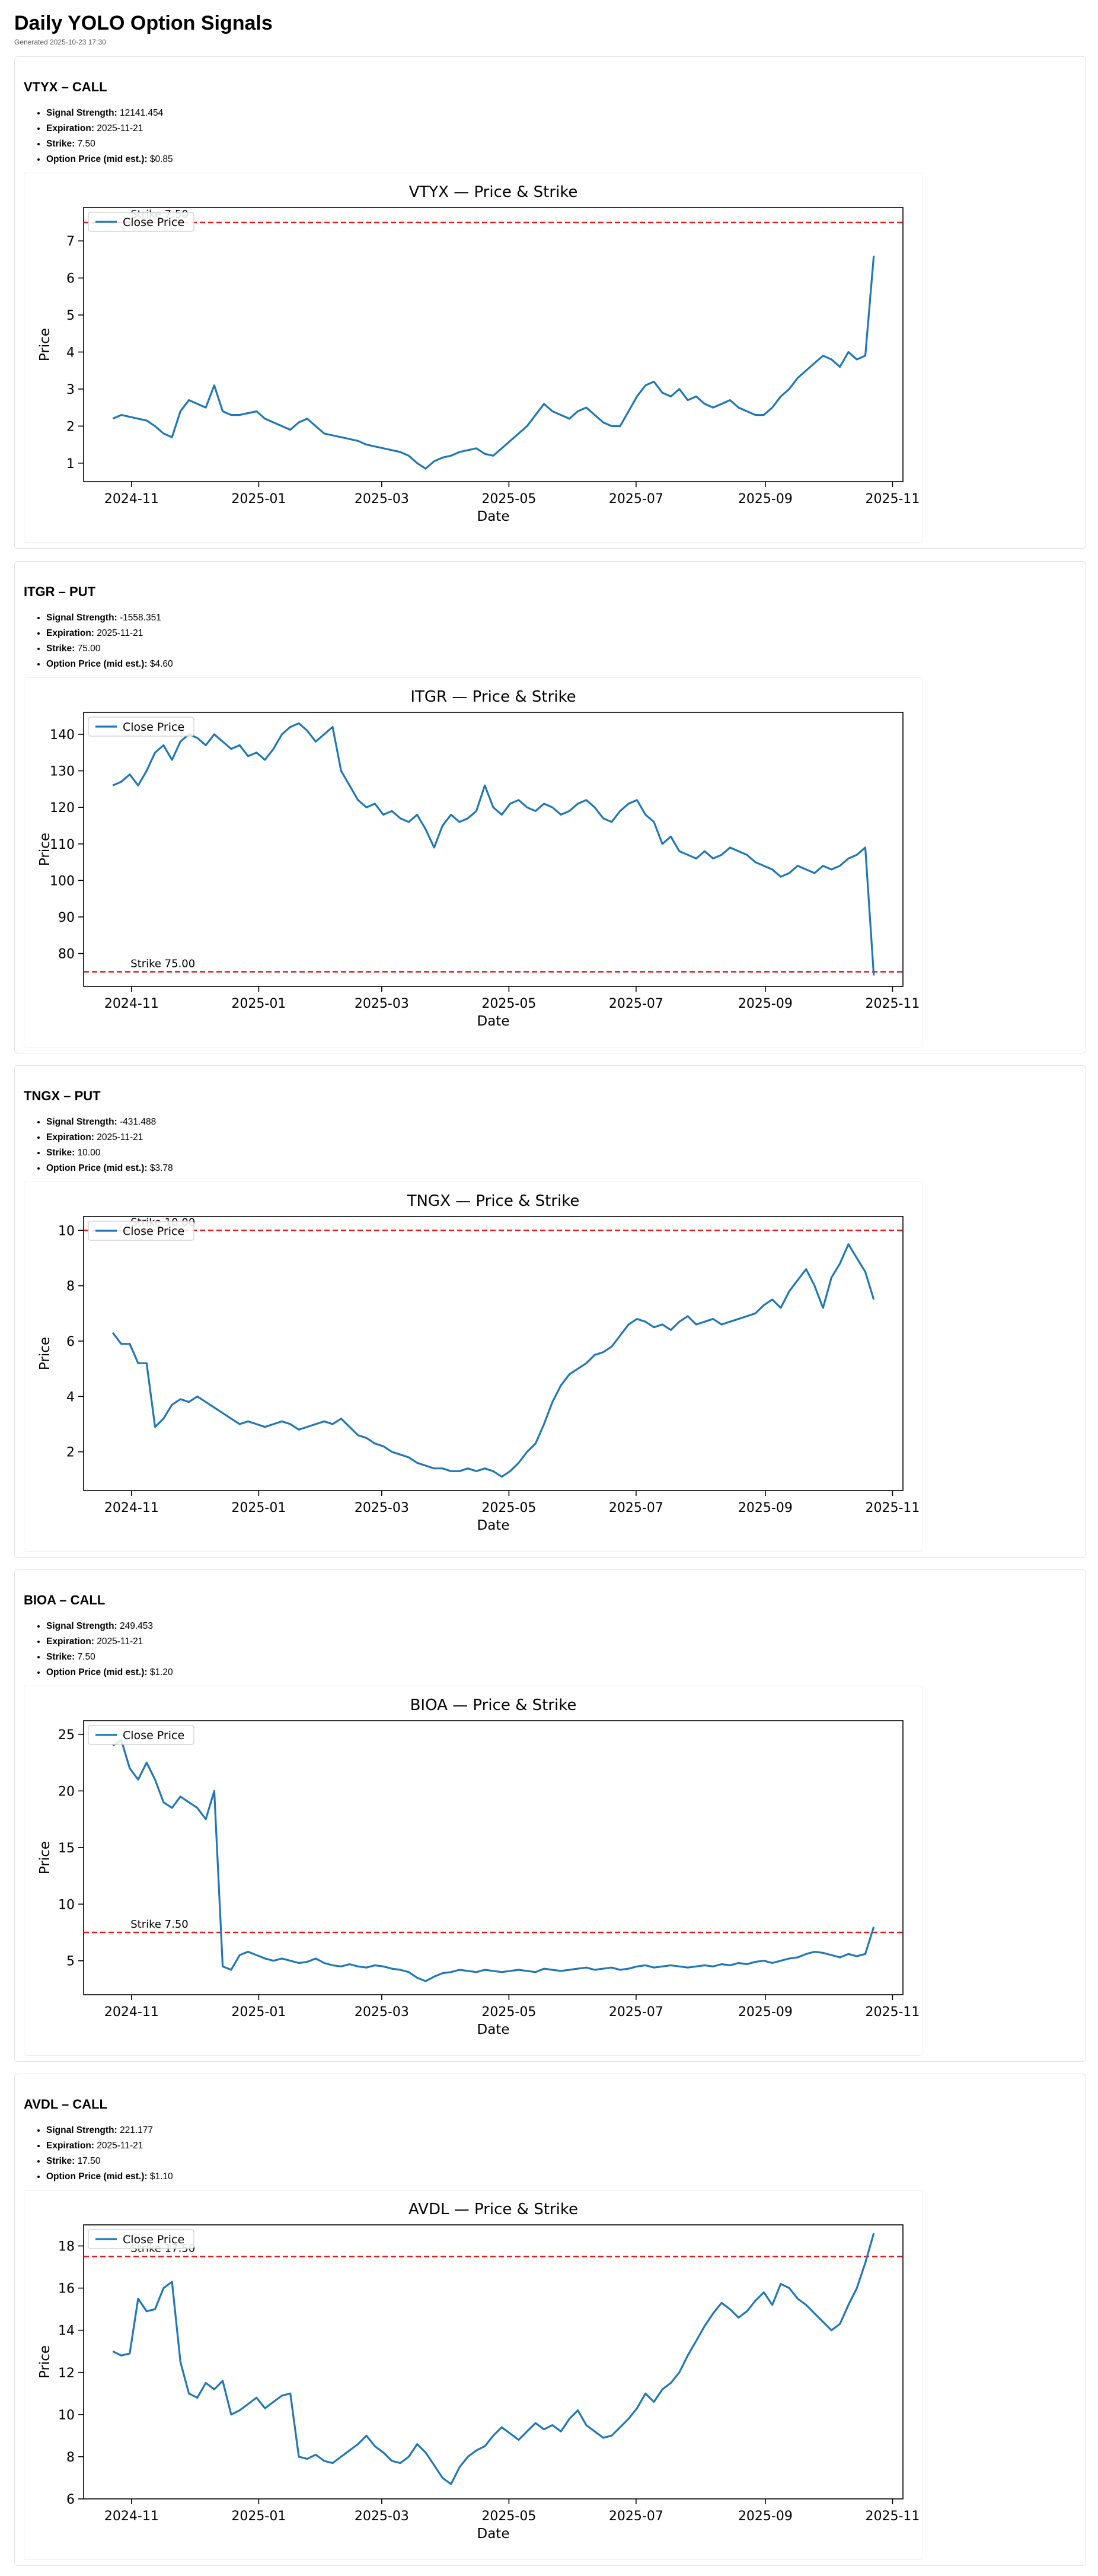 The image size is (1098, 2576). What do you see at coordinates (109, 2161) in the screenshot?
I see `detail-strike: Strike: 17.50` at bounding box center [109, 2161].